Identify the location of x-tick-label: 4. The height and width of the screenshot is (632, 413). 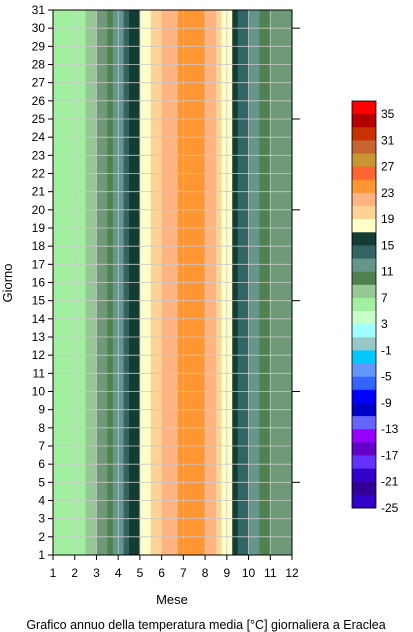
(118, 573).